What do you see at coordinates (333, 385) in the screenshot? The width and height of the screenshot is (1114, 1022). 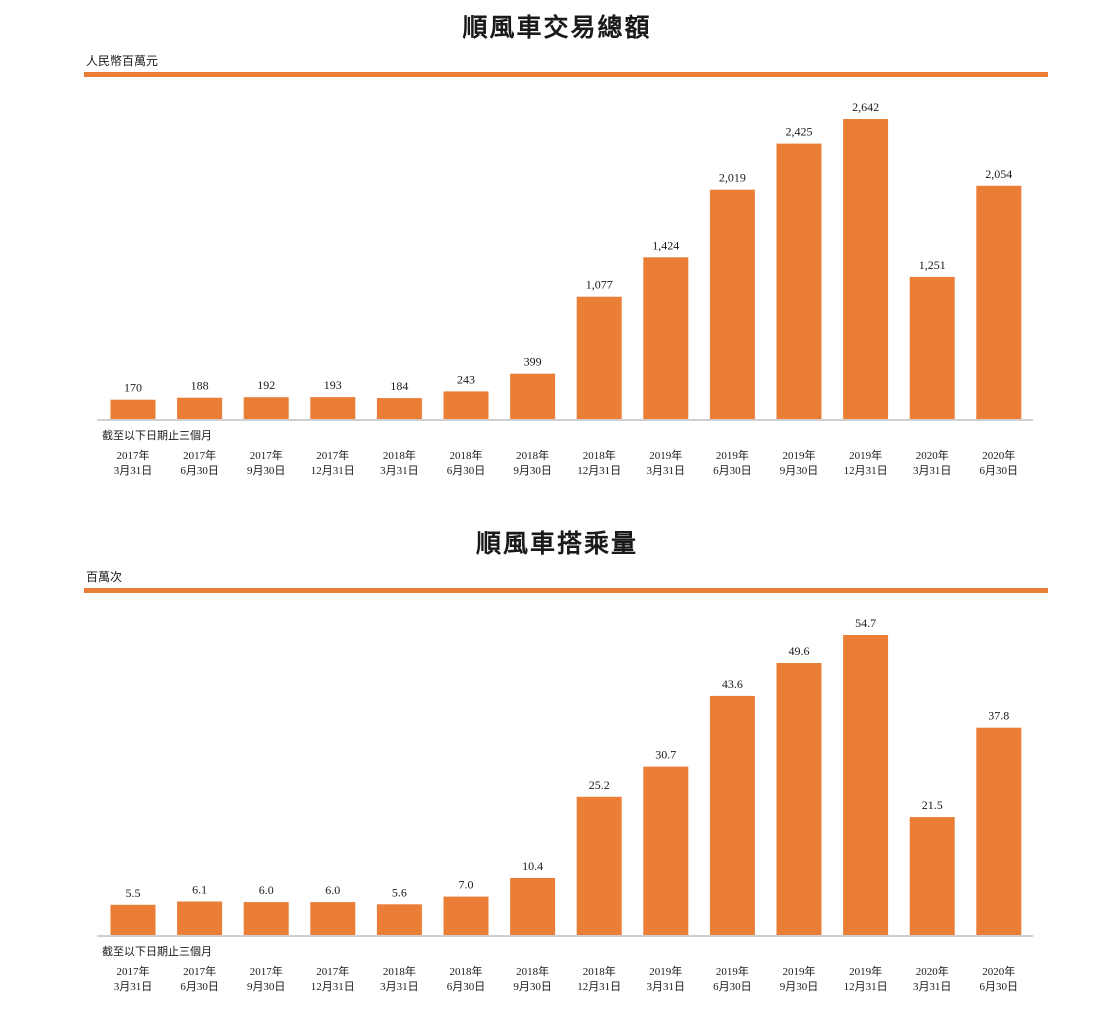 I see `data-label: 193` at bounding box center [333, 385].